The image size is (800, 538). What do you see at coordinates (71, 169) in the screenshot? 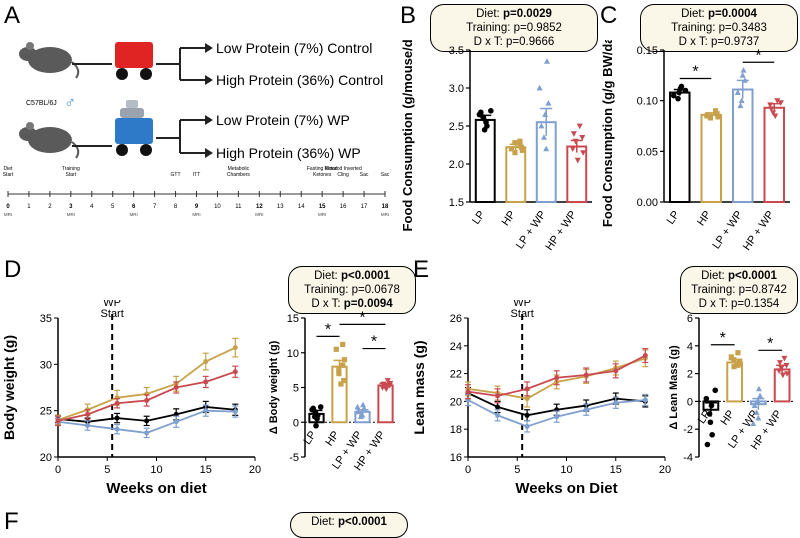
I see `timeline-event-line: Training` at bounding box center [71, 169].